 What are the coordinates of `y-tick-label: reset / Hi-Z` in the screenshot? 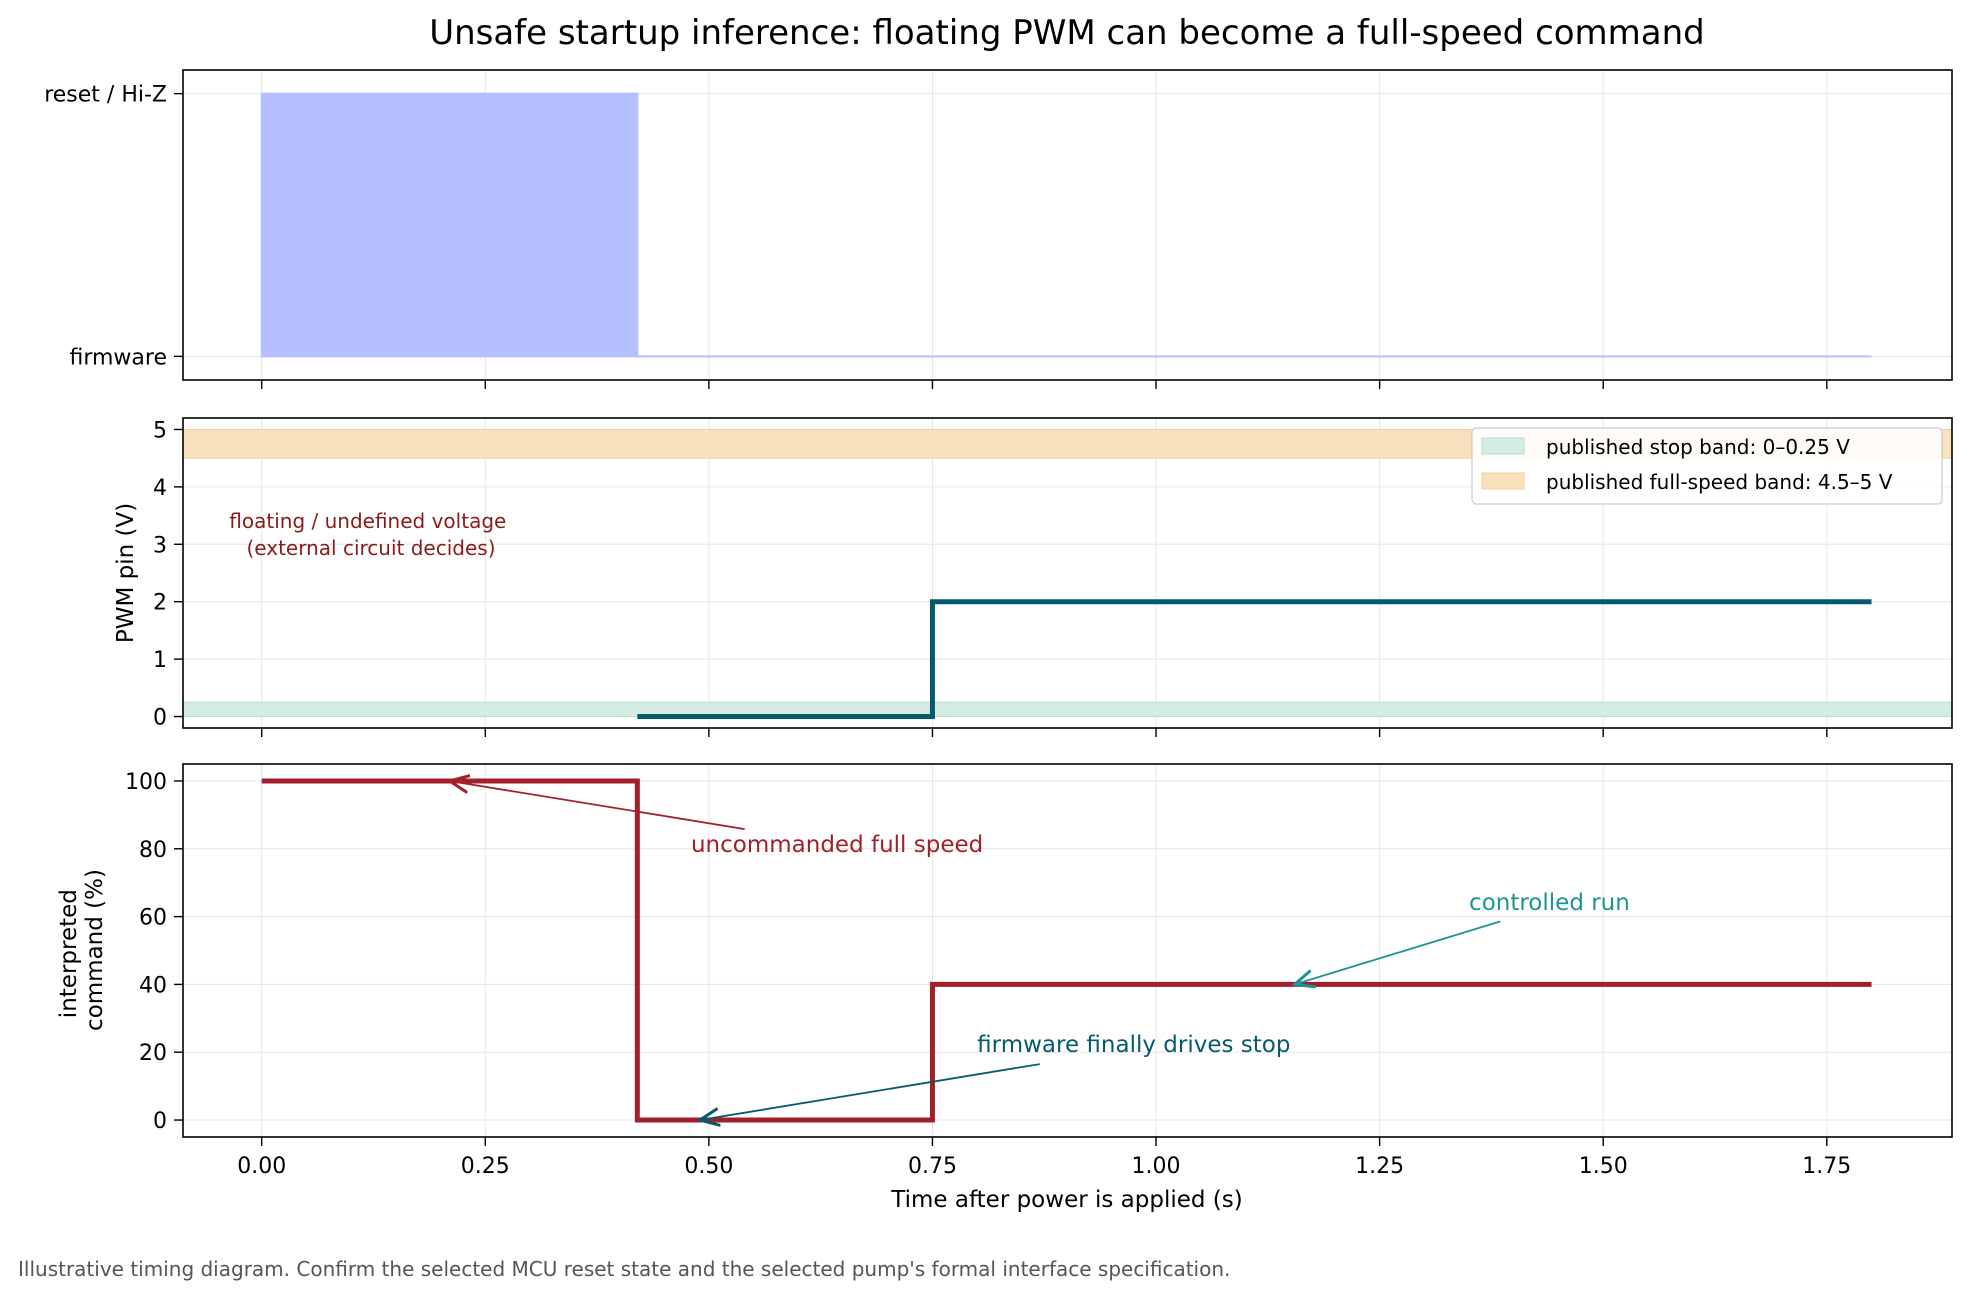 It's located at (105, 95).